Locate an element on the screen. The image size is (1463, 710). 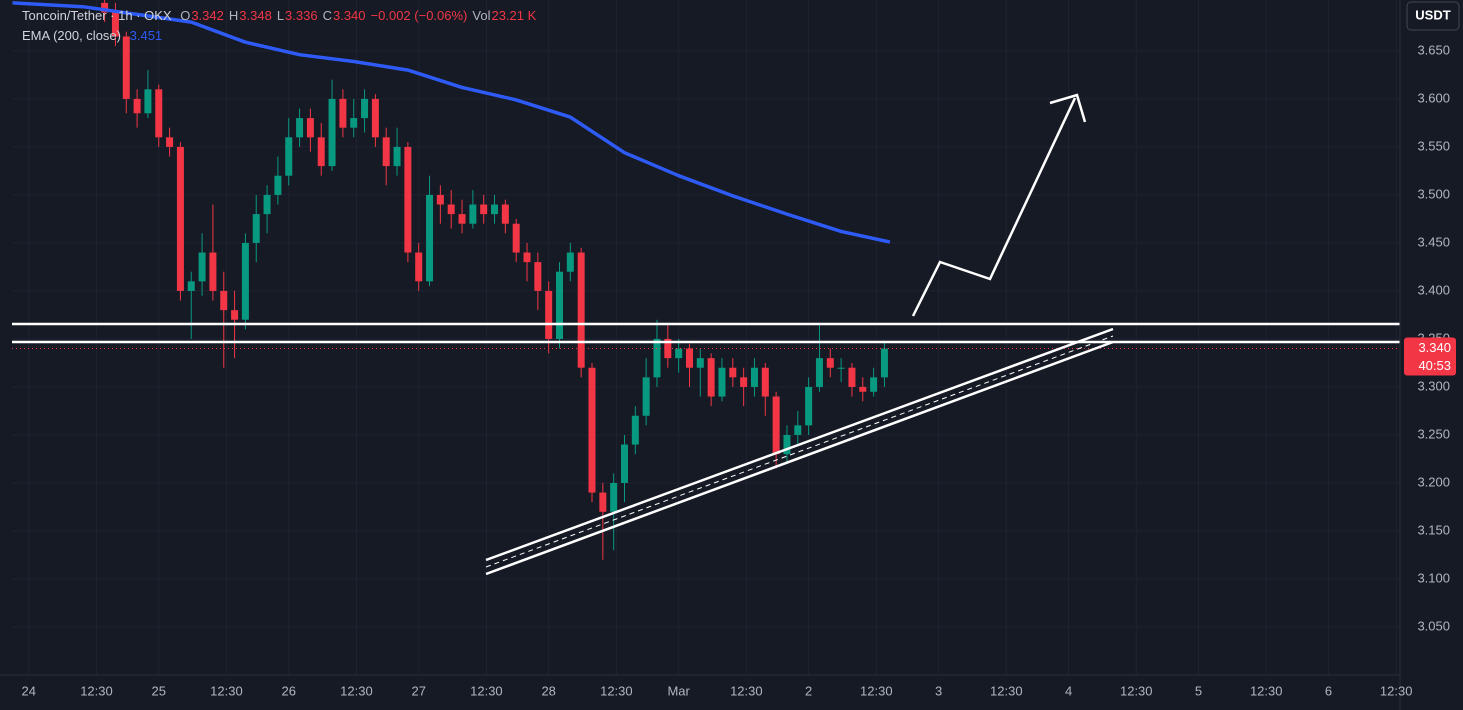
legend-item: H3.348 is located at coordinates (250, 15).